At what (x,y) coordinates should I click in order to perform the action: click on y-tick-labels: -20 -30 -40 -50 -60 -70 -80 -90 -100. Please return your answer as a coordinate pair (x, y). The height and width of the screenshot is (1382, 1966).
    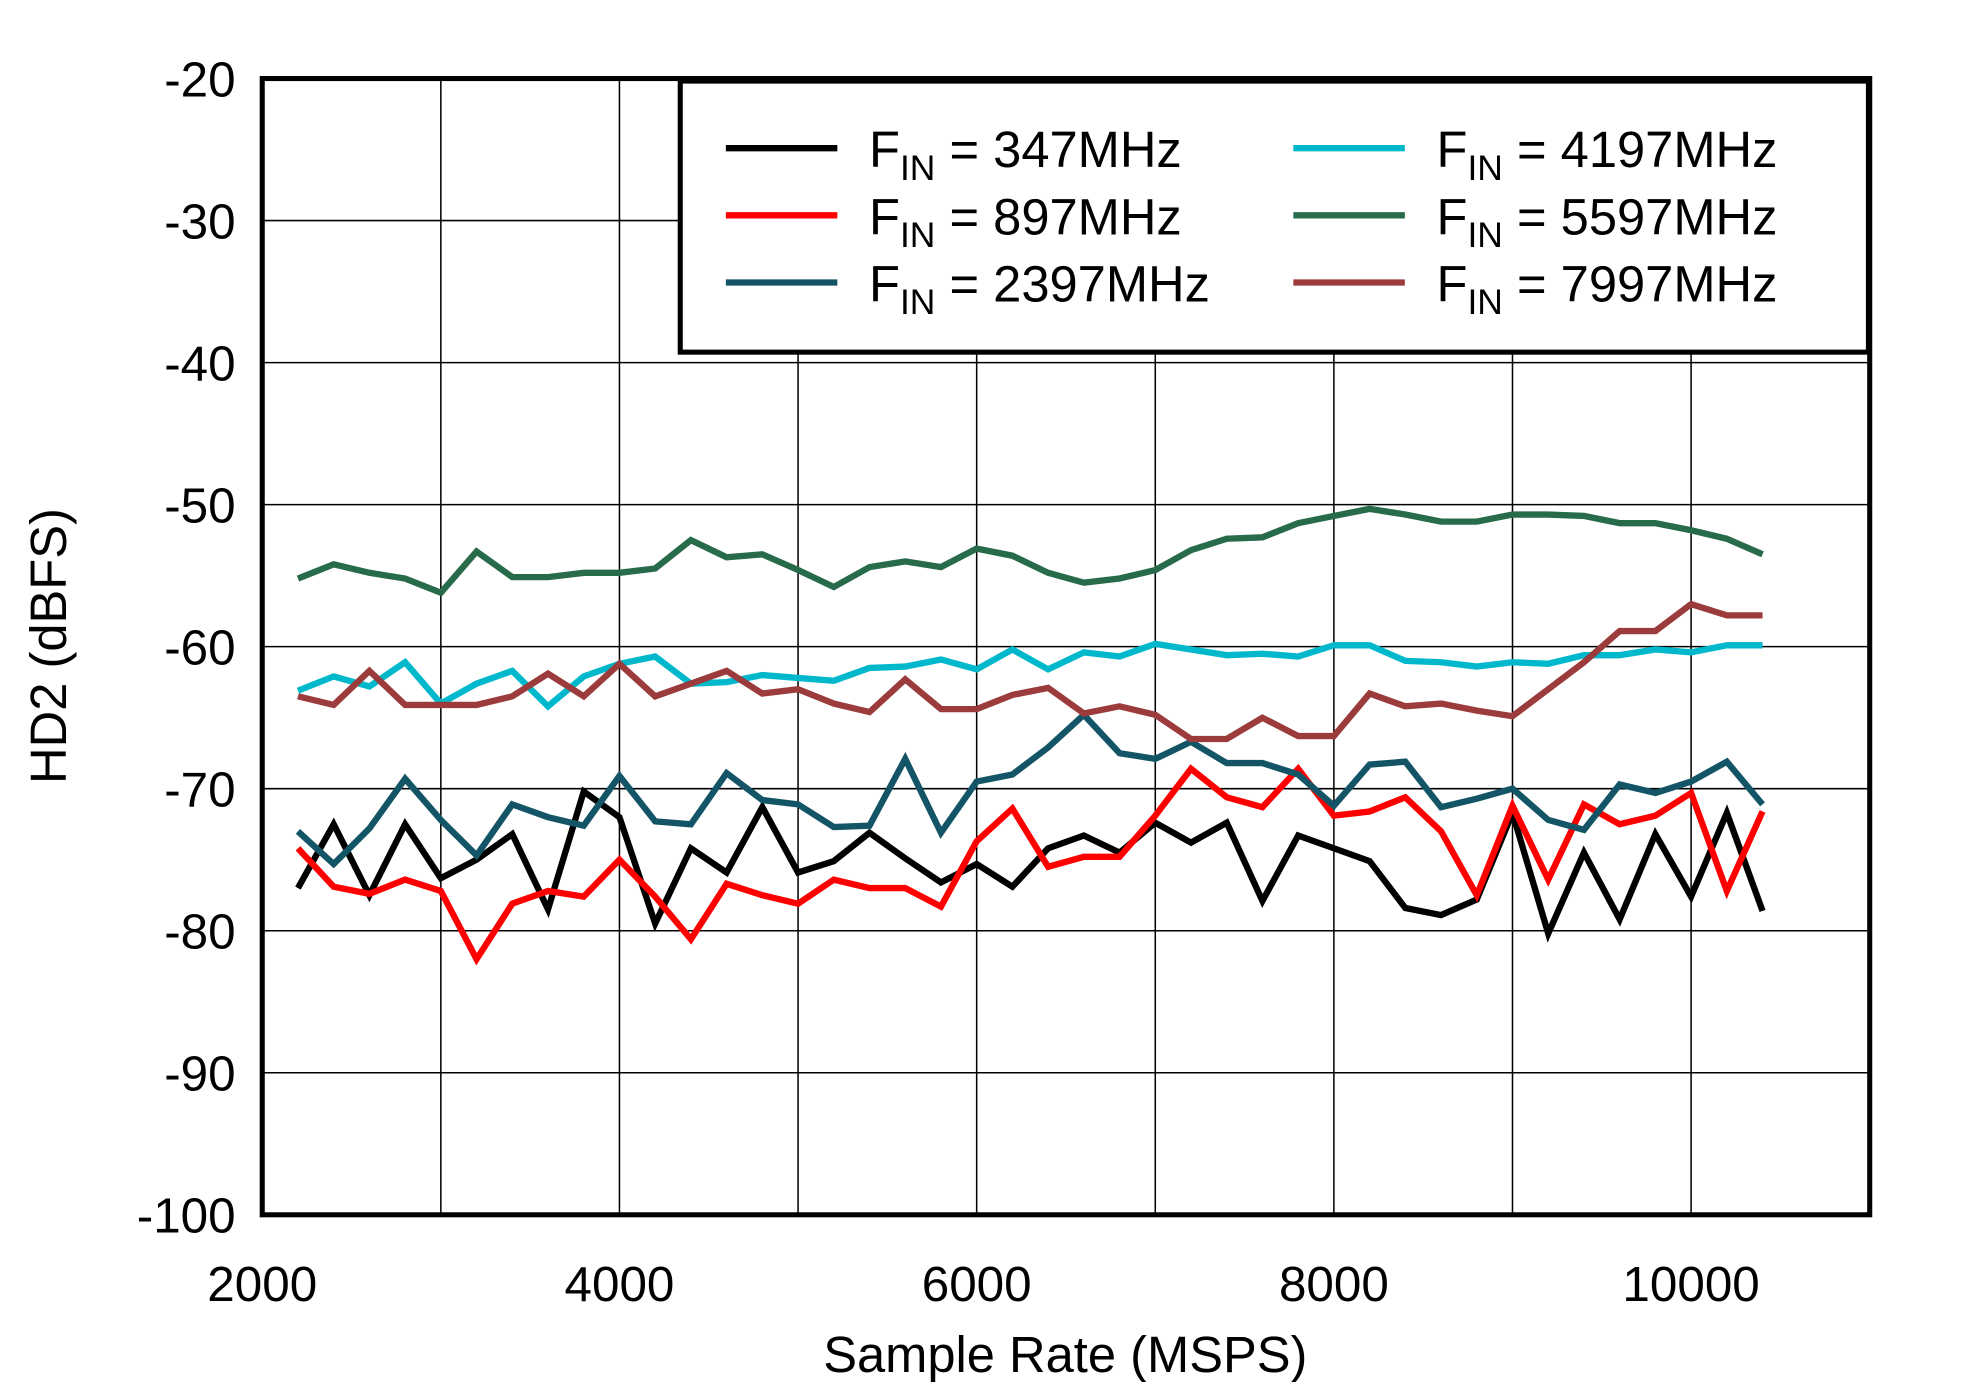
    Looking at the image, I should click on (186, 647).